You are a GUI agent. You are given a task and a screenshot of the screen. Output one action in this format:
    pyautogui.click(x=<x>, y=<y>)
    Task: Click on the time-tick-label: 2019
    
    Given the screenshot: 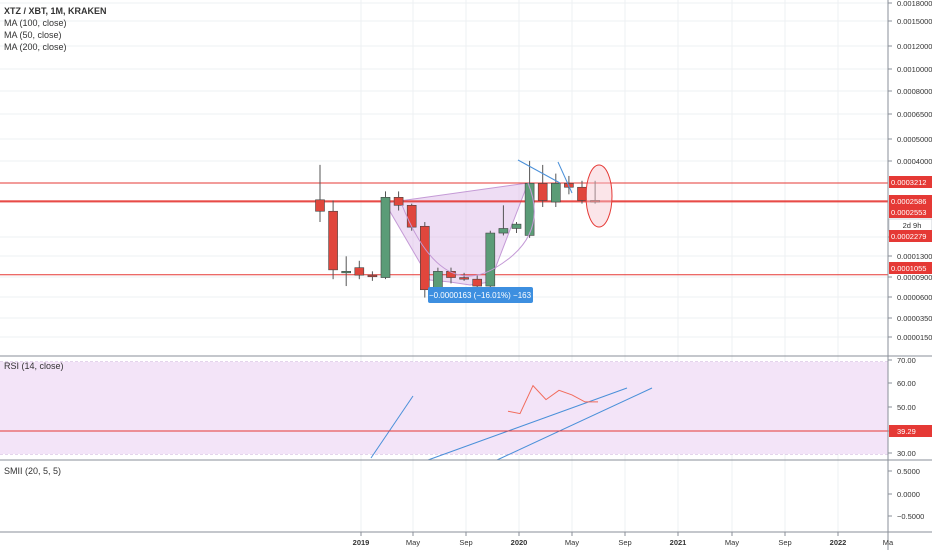 What is the action you would take?
    pyautogui.click(x=361, y=542)
    